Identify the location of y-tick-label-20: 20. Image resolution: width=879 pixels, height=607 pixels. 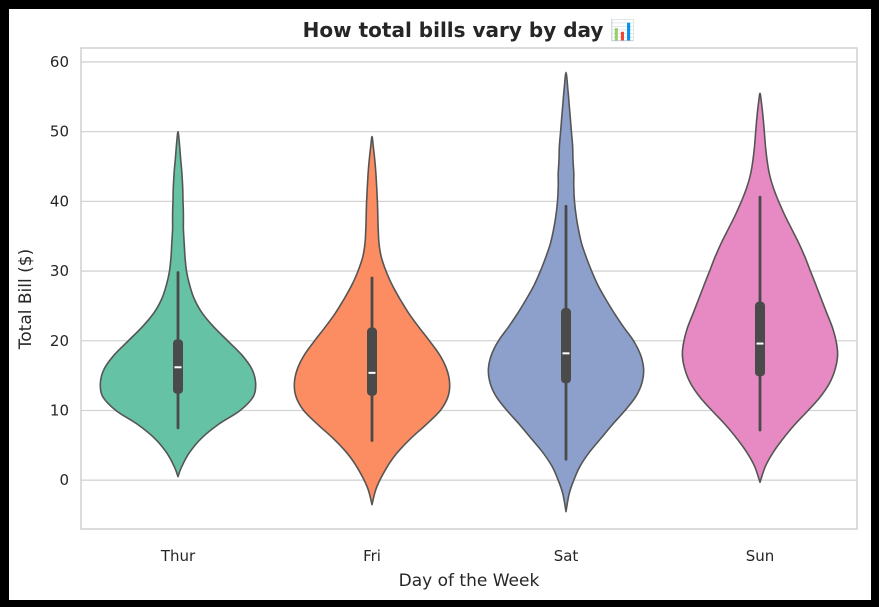
(59, 341).